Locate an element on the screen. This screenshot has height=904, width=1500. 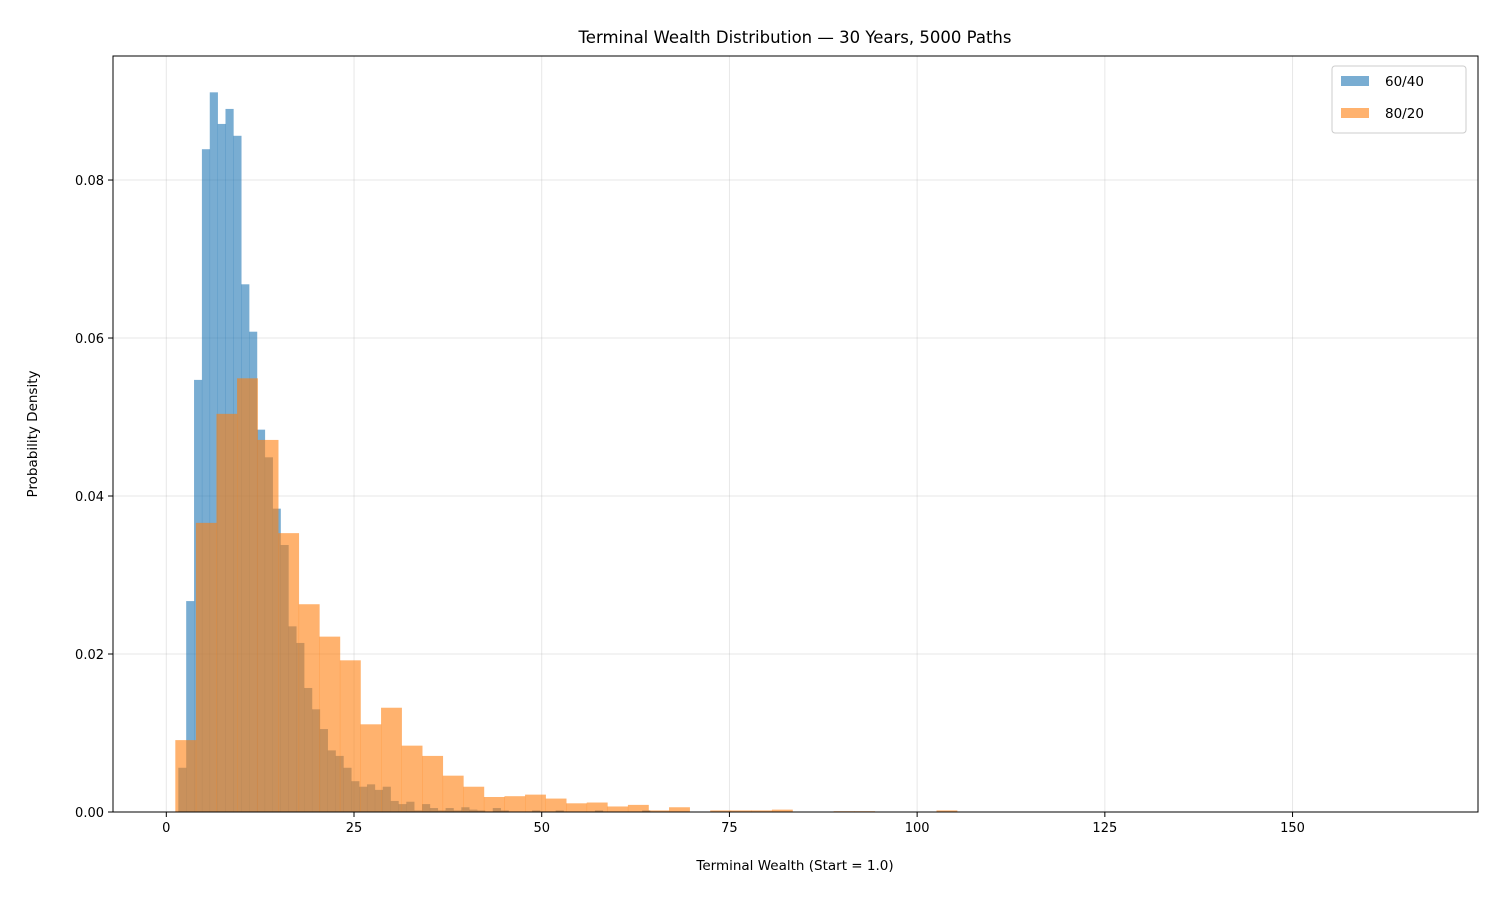
x-tick-label: 150 is located at coordinates (1292, 828).